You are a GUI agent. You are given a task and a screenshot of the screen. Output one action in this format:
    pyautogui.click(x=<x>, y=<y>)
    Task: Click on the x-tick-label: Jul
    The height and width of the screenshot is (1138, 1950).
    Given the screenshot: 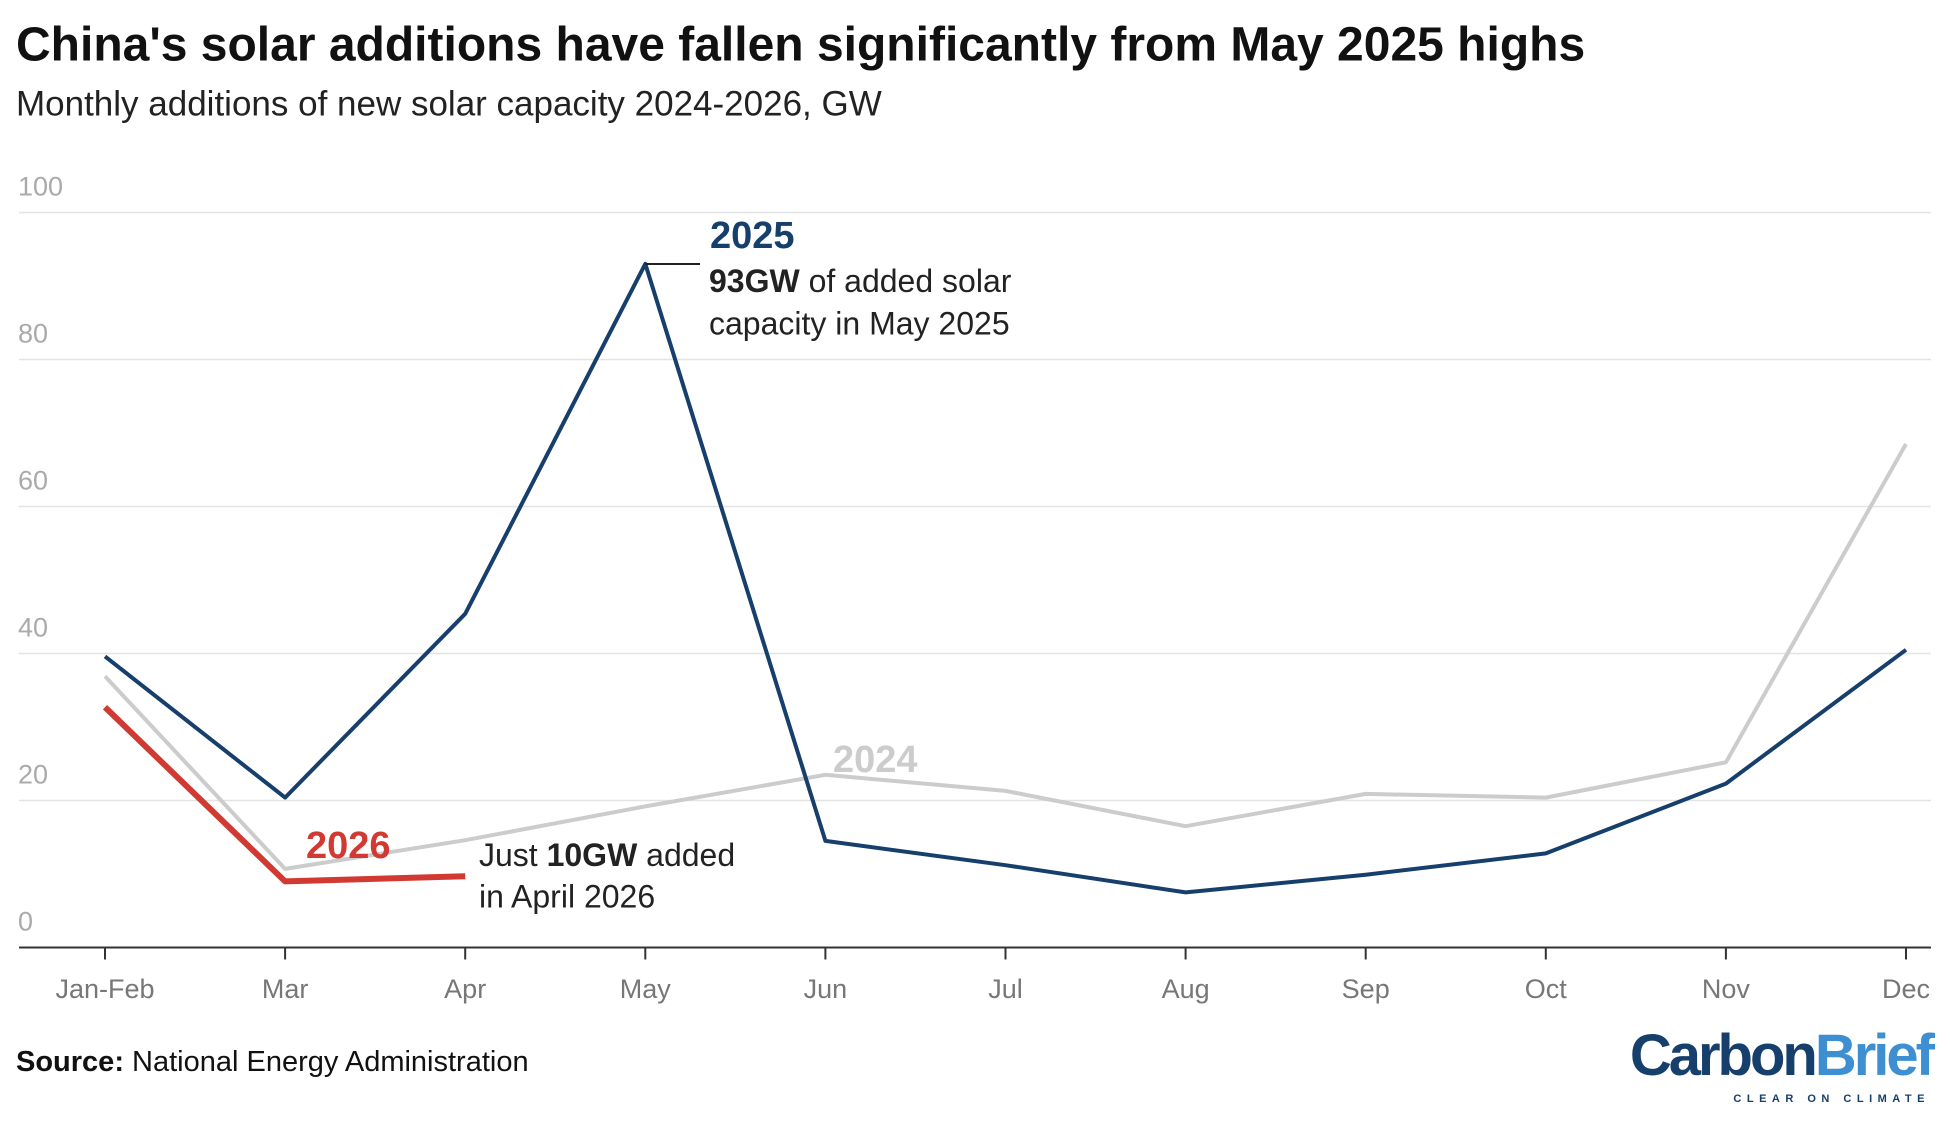 What is the action you would take?
    pyautogui.click(x=1005, y=989)
    